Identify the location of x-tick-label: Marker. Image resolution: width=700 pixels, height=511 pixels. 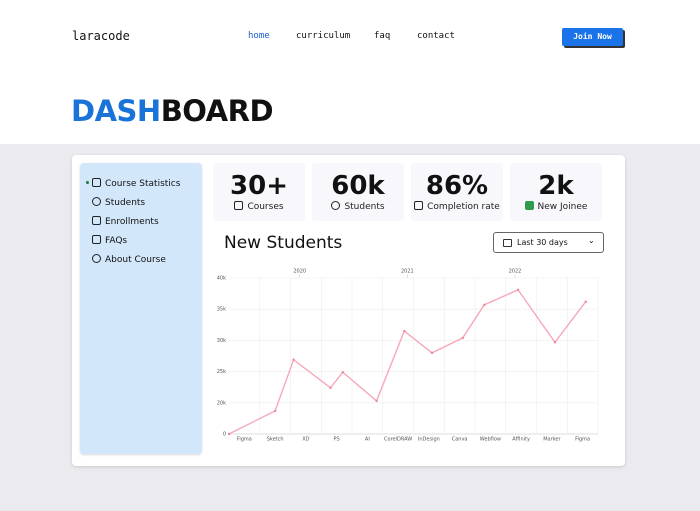
(552, 440).